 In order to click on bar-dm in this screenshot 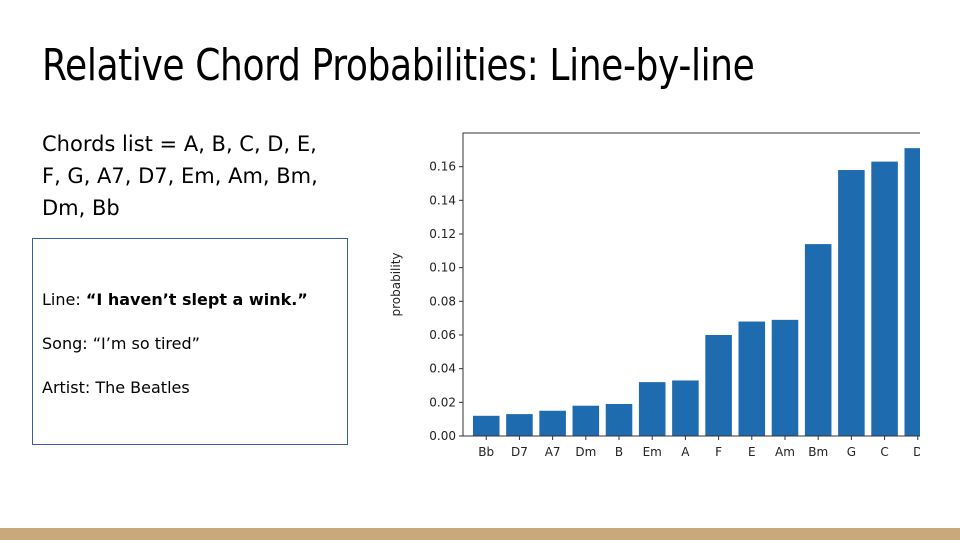, I will do `click(586, 420)`.